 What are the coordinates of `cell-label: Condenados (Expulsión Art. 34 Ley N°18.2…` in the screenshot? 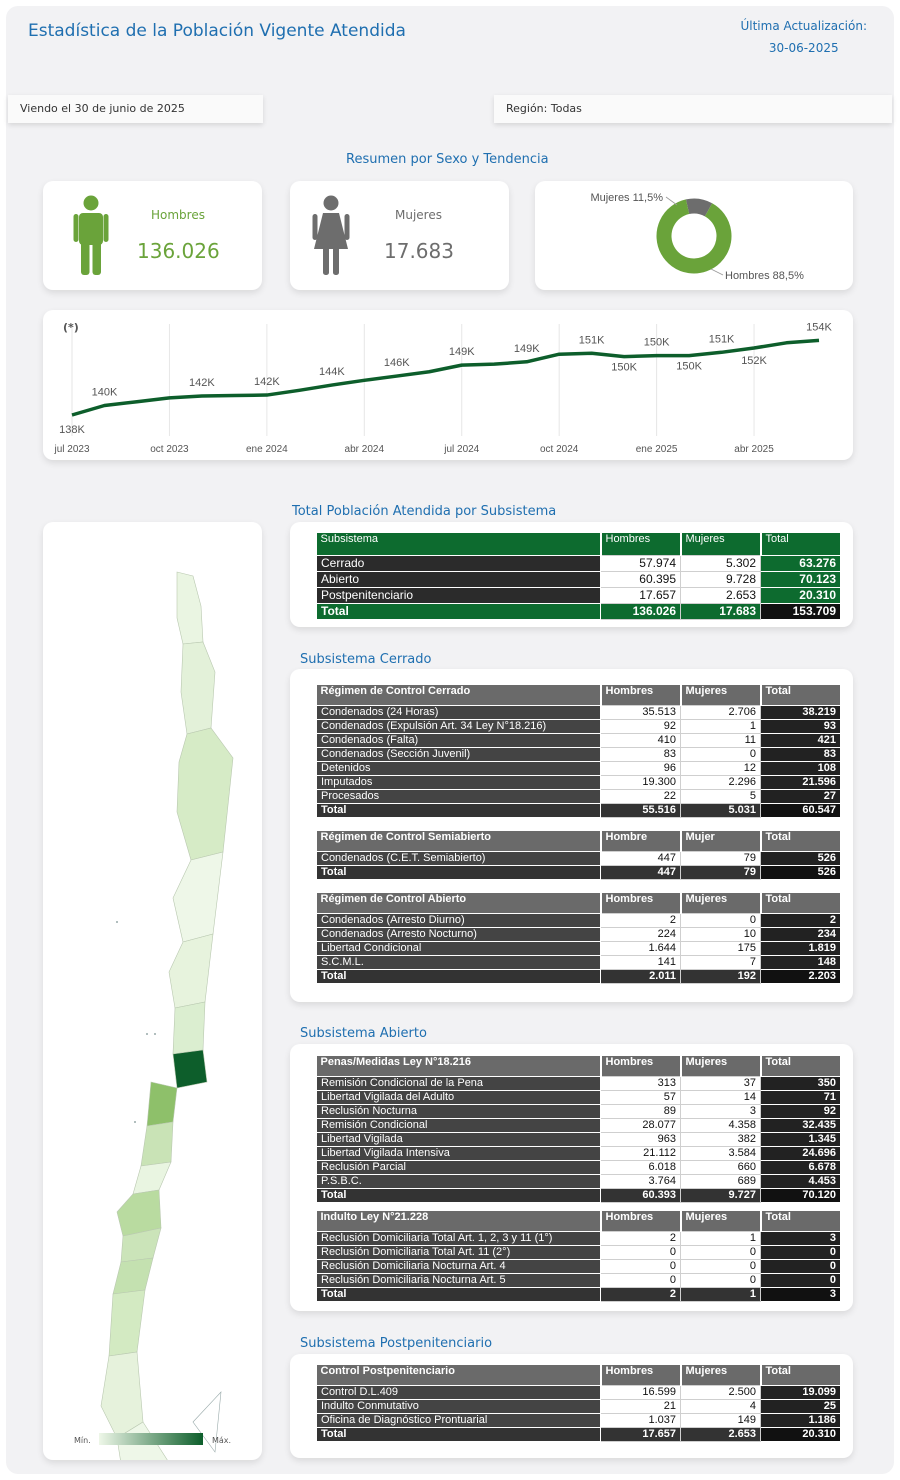 It's located at (458, 726).